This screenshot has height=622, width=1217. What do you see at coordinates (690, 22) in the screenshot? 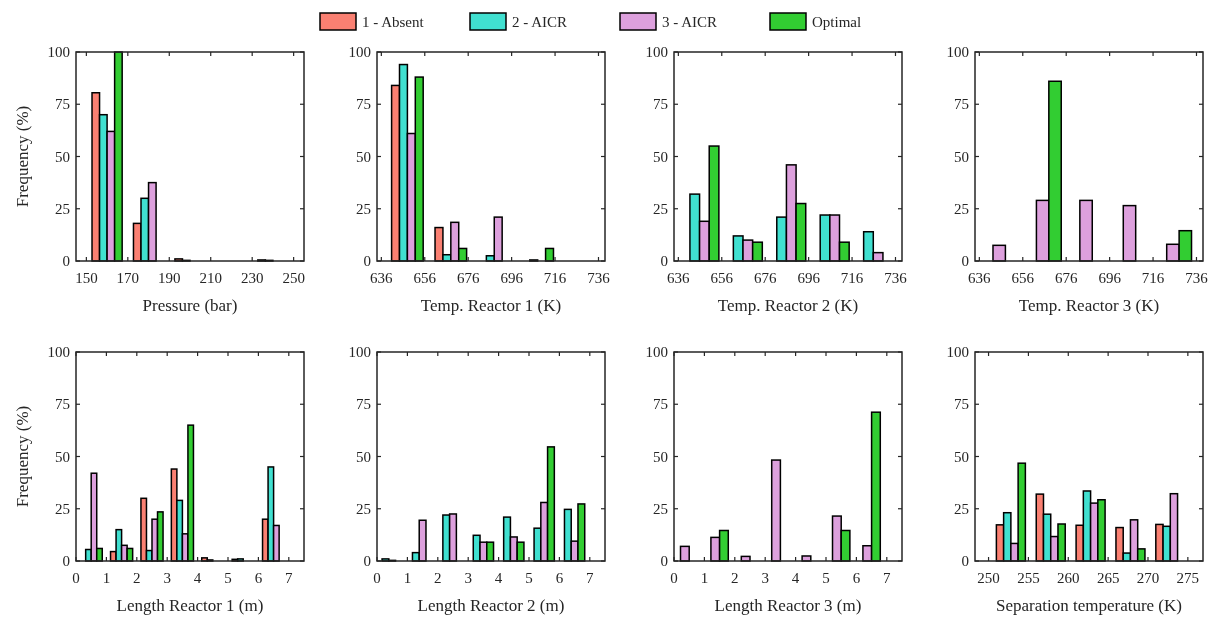
I see `legend-label: 3 - AICR` at bounding box center [690, 22].